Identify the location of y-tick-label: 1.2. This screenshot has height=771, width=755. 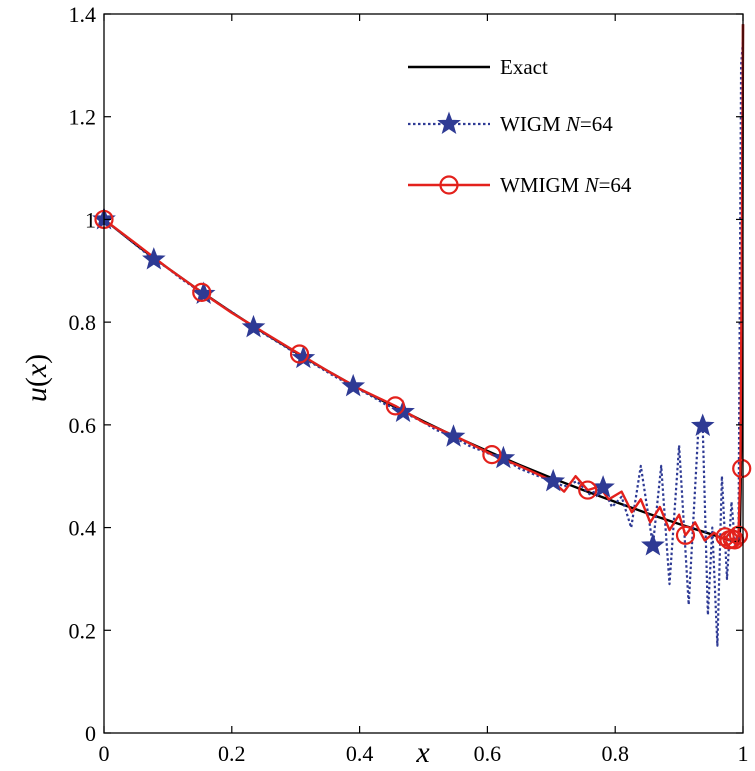
(83, 117).